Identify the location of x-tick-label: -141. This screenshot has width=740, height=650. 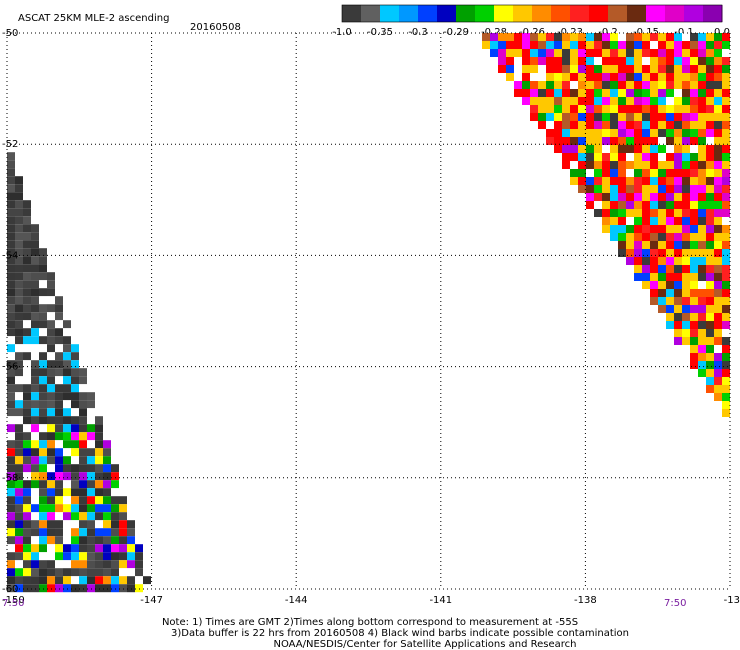
(440, 600).